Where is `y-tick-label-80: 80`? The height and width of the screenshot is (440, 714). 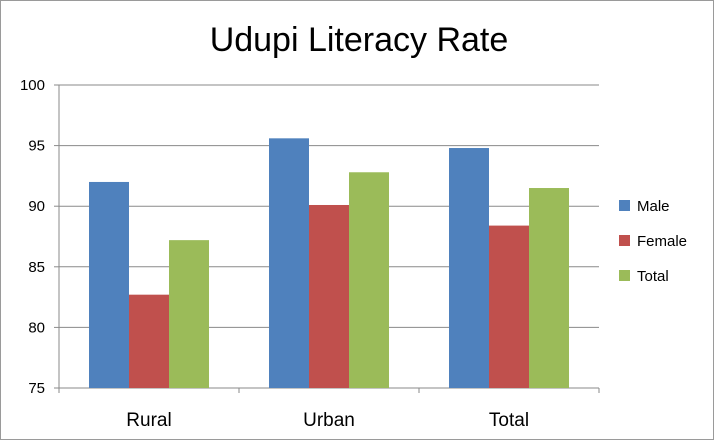
y-tick-label-80: 80 is located at coordinates (36, 327).